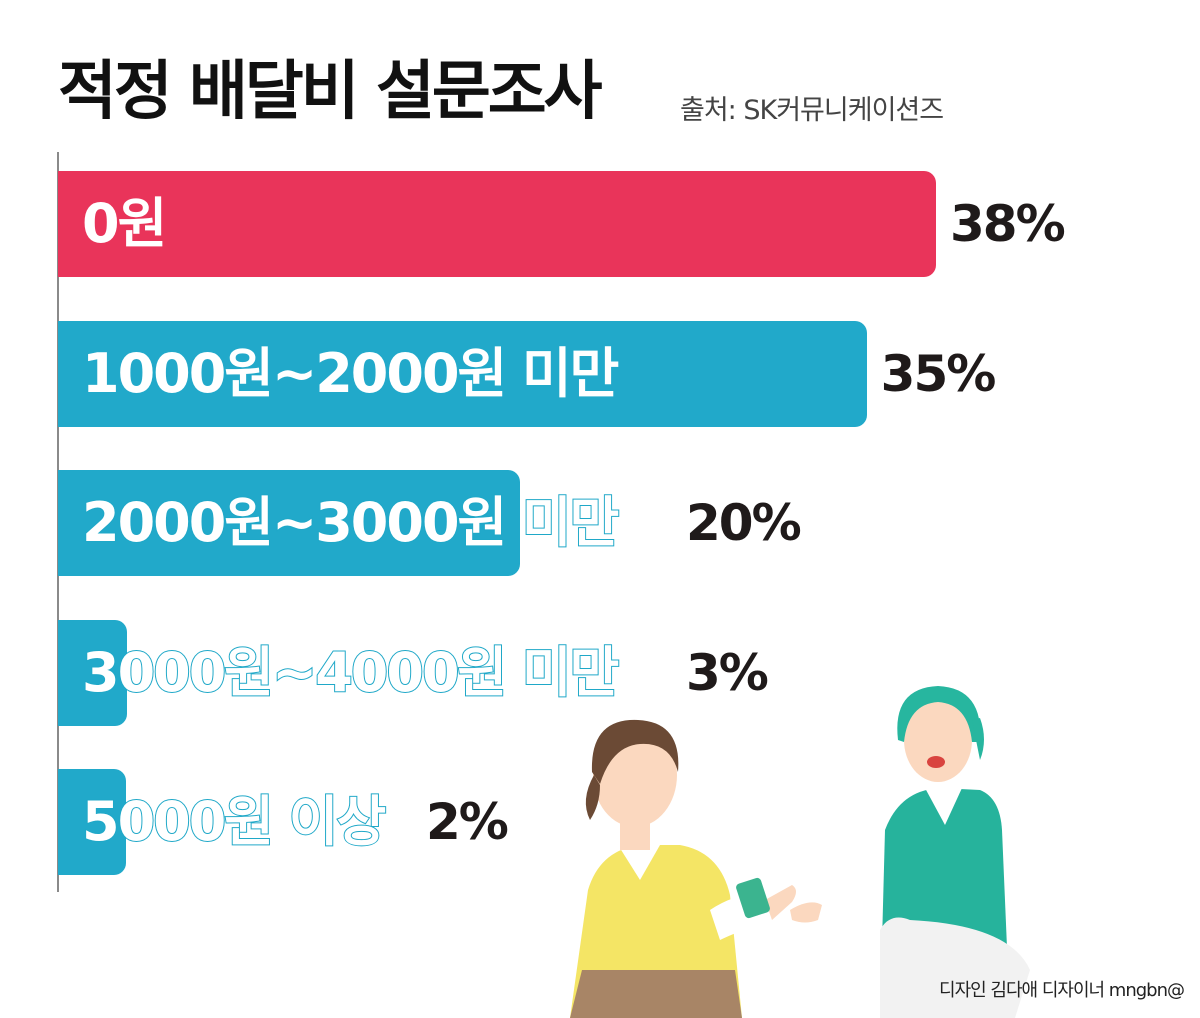 The image size is (1200, 1018). I want to click on image-credit: 디자인 김다애 디자이너 mngbn@, so click(1062, 990).